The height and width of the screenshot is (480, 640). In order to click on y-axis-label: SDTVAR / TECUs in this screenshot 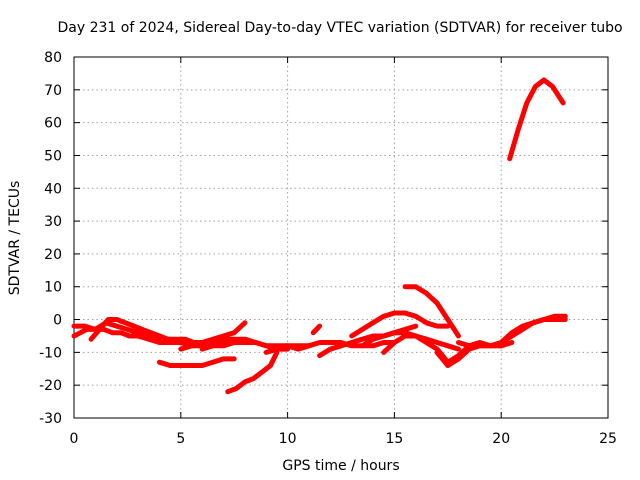, I will do `click(15, 238)`.